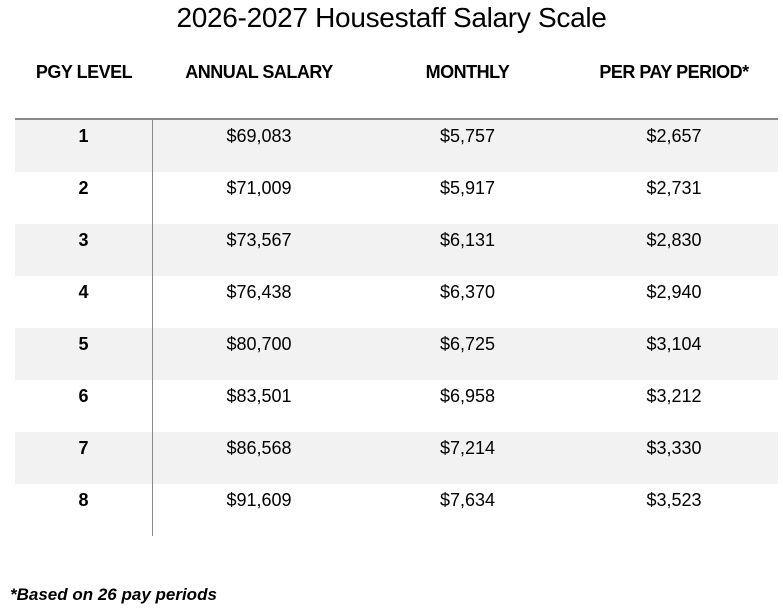 The image size is (783, 616). I want to click on table-row: 6 $83,501 $6,958 $3,212, so click(396, 406).